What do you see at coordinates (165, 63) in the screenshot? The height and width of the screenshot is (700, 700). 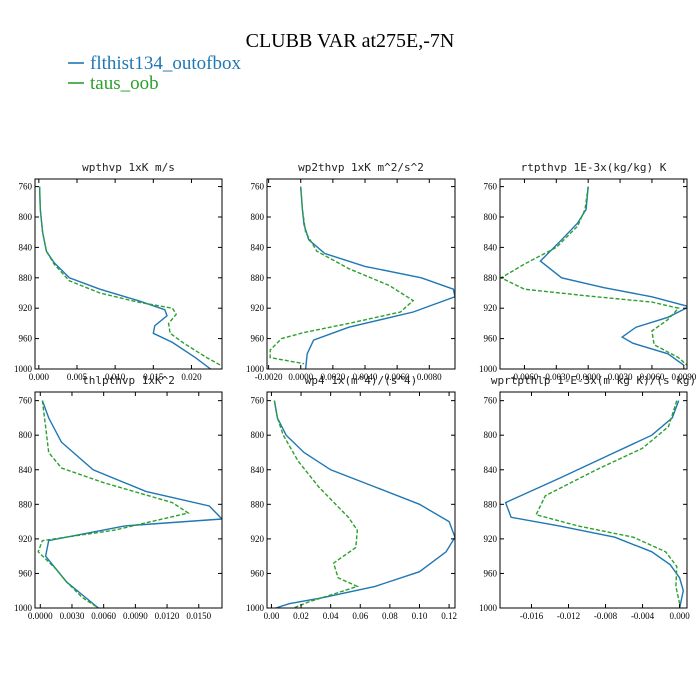 I see `legend-label-1: flthist134_outofbox` at bounding box center [165, 63].